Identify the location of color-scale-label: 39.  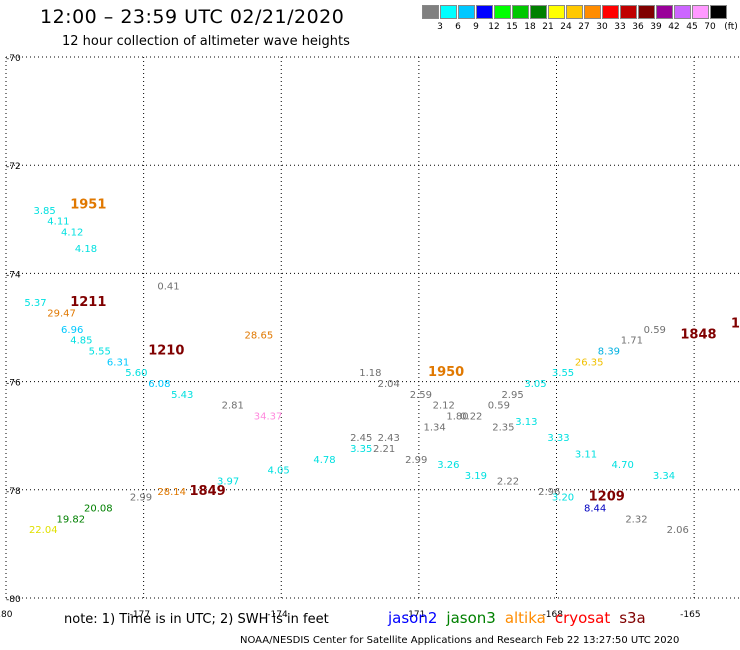
(656, 27).